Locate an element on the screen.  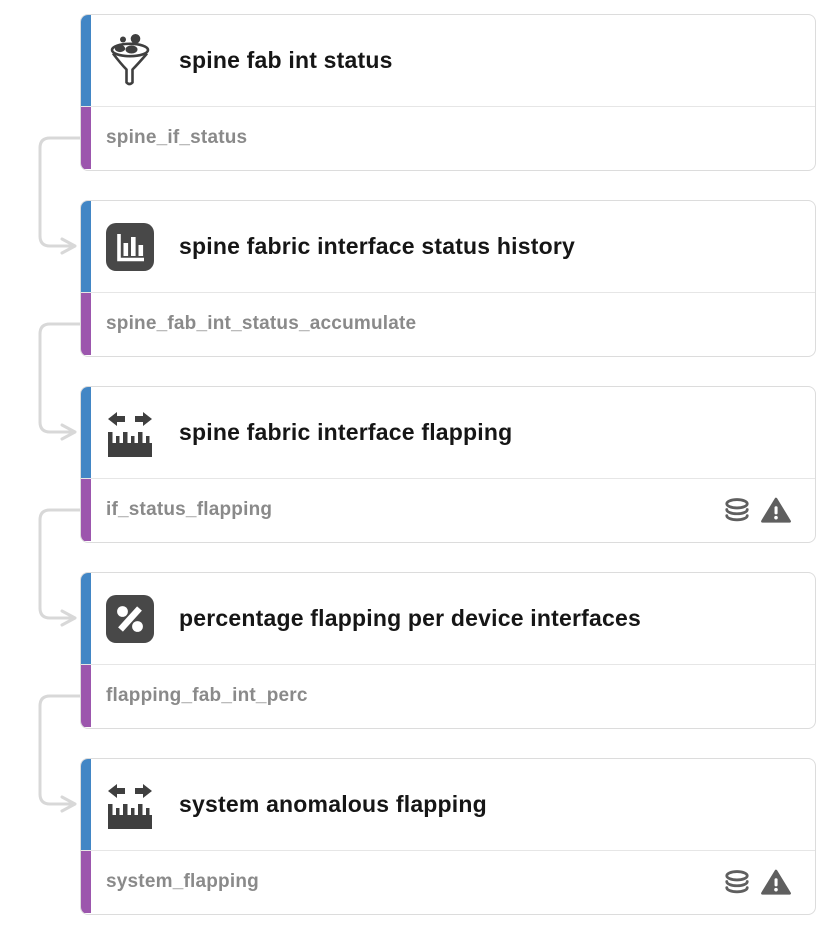
processor-name: spine_fab_int_status_accumulate is located at coordinates (261, 323).